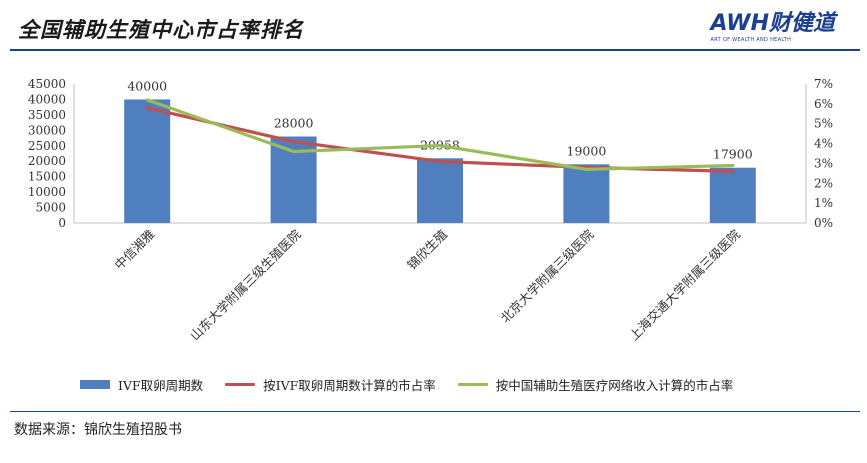 This screenshot has width=867, height=463. Describe the element at coordinates (161, 385) in the screenshot. I see `legend-label-bar: IVF取卵周期数` at that location.